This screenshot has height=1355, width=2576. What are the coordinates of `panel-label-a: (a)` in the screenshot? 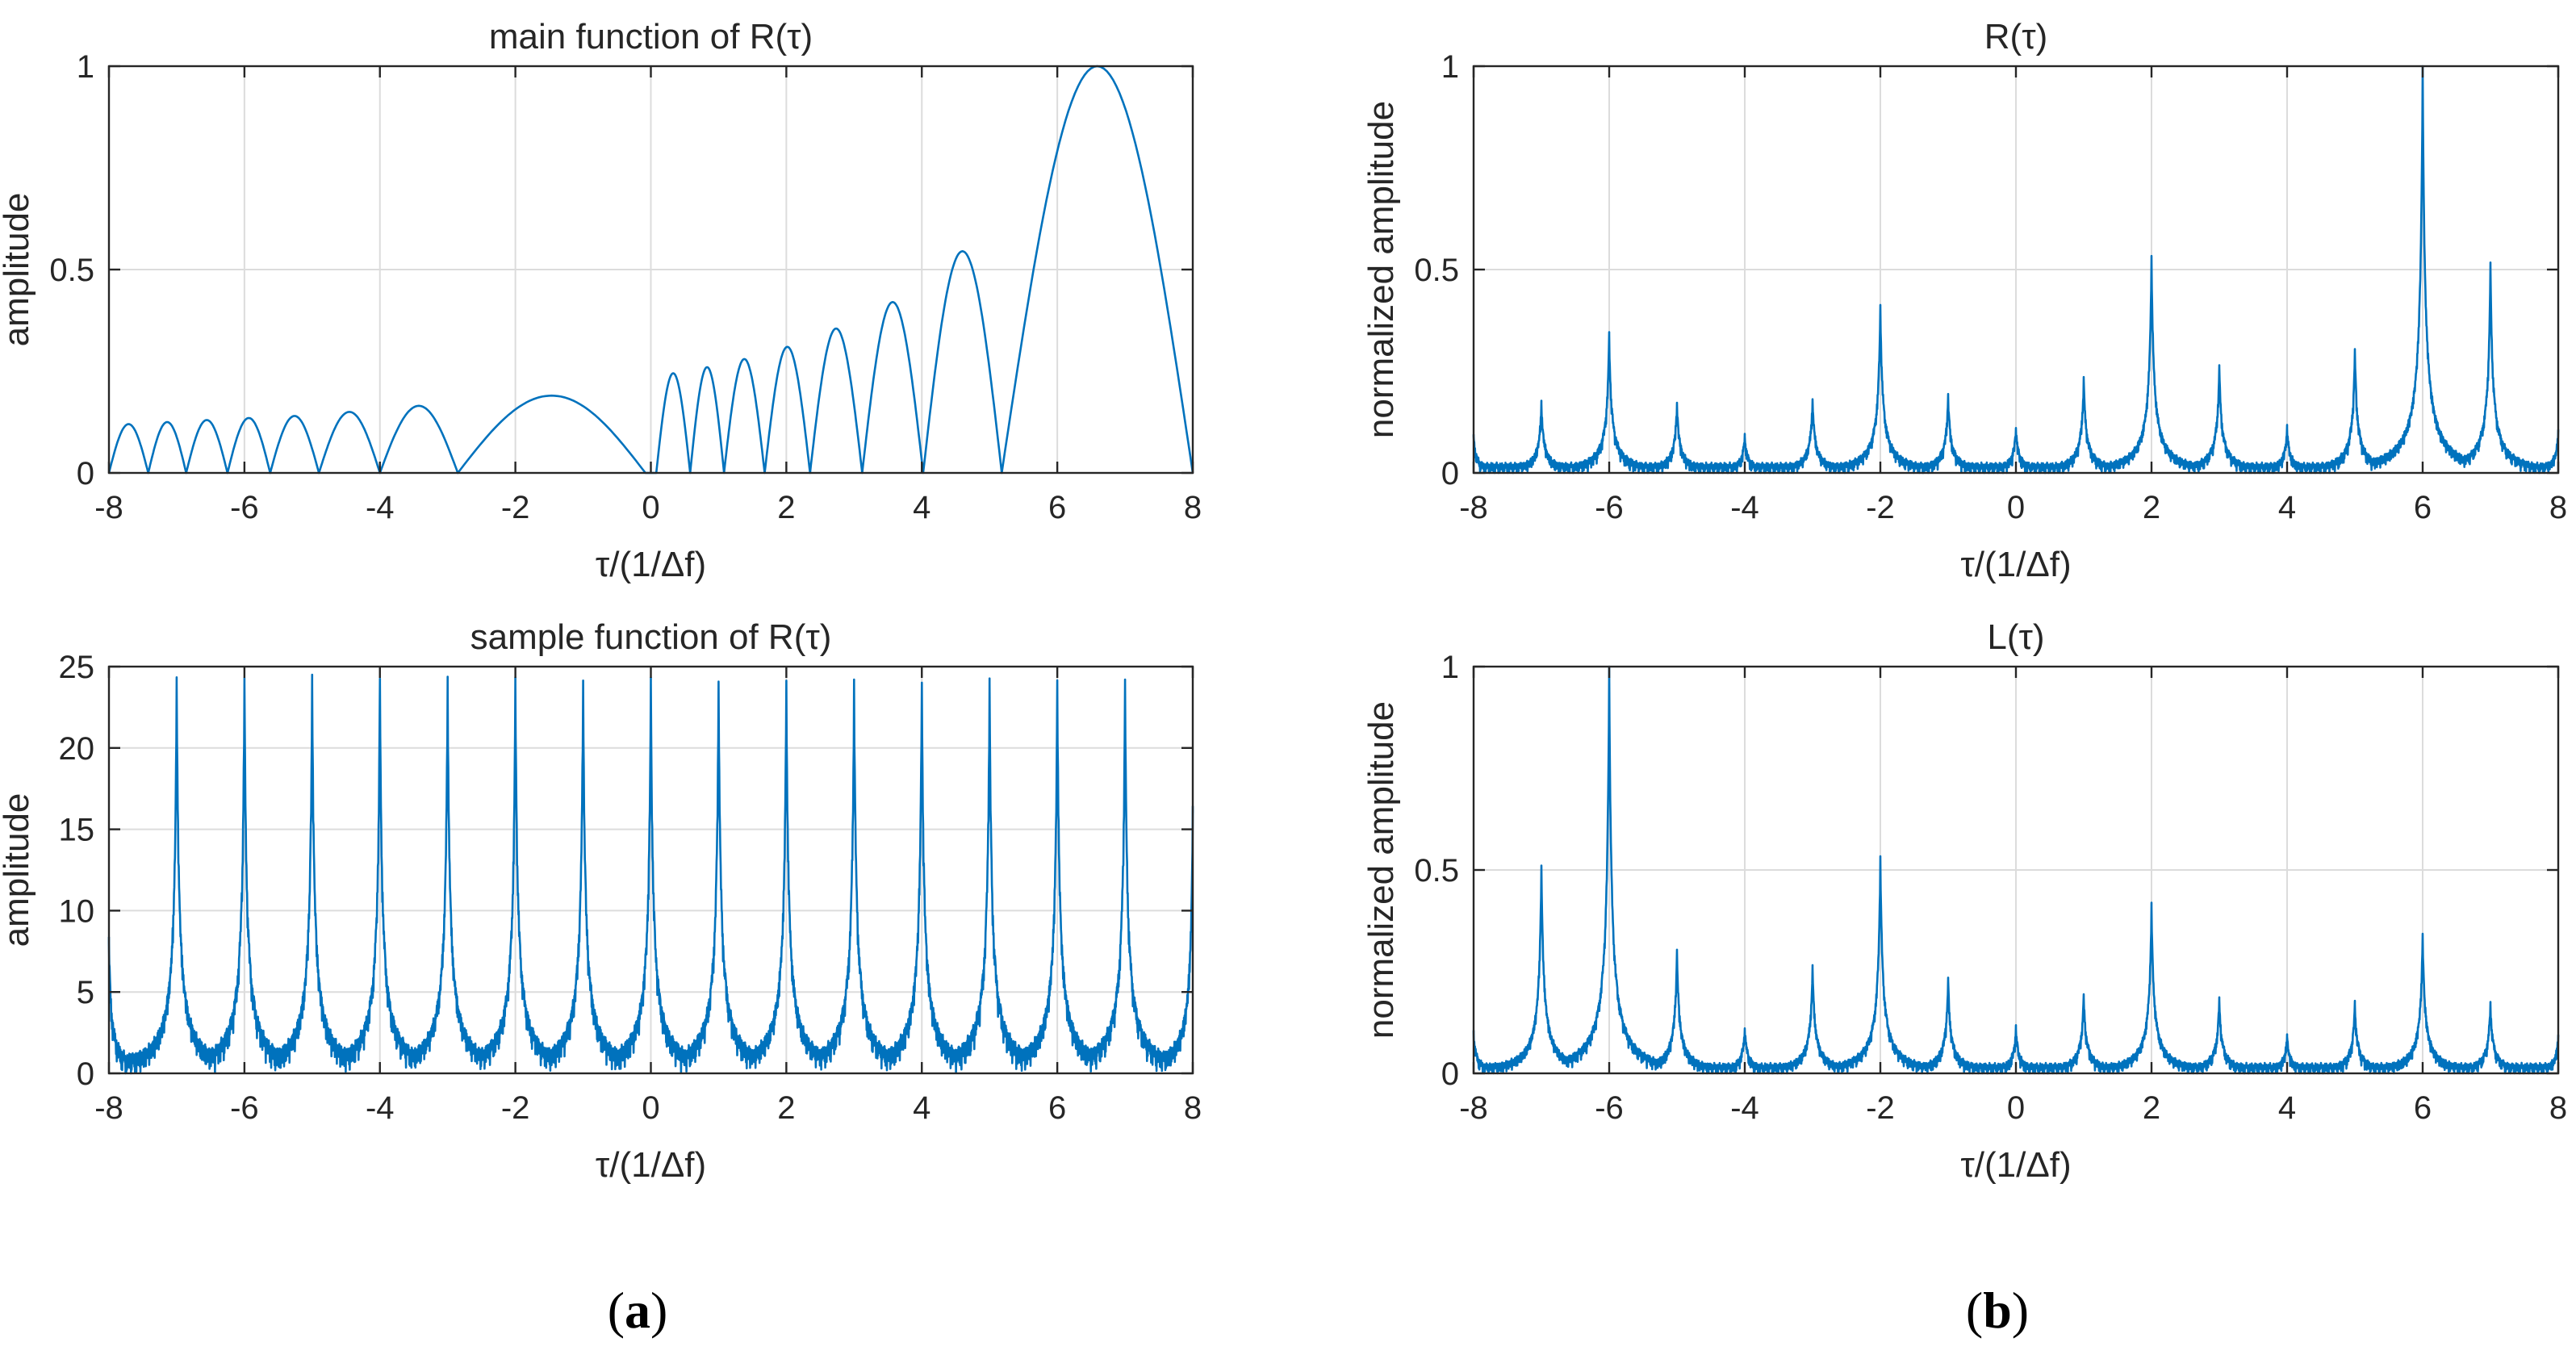 It's located at (638, 1310).